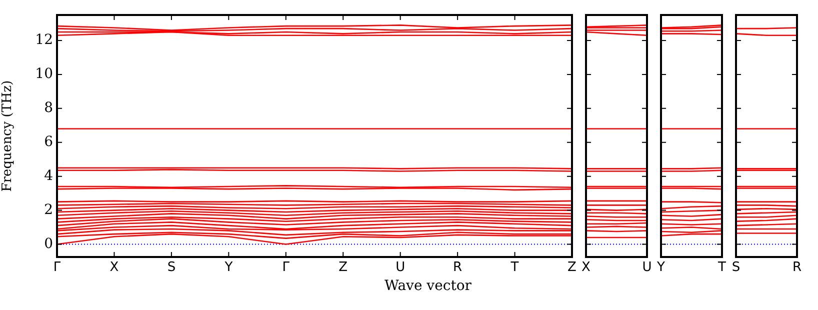  I want to click on y-tick-label: 6, so click(49, 142).